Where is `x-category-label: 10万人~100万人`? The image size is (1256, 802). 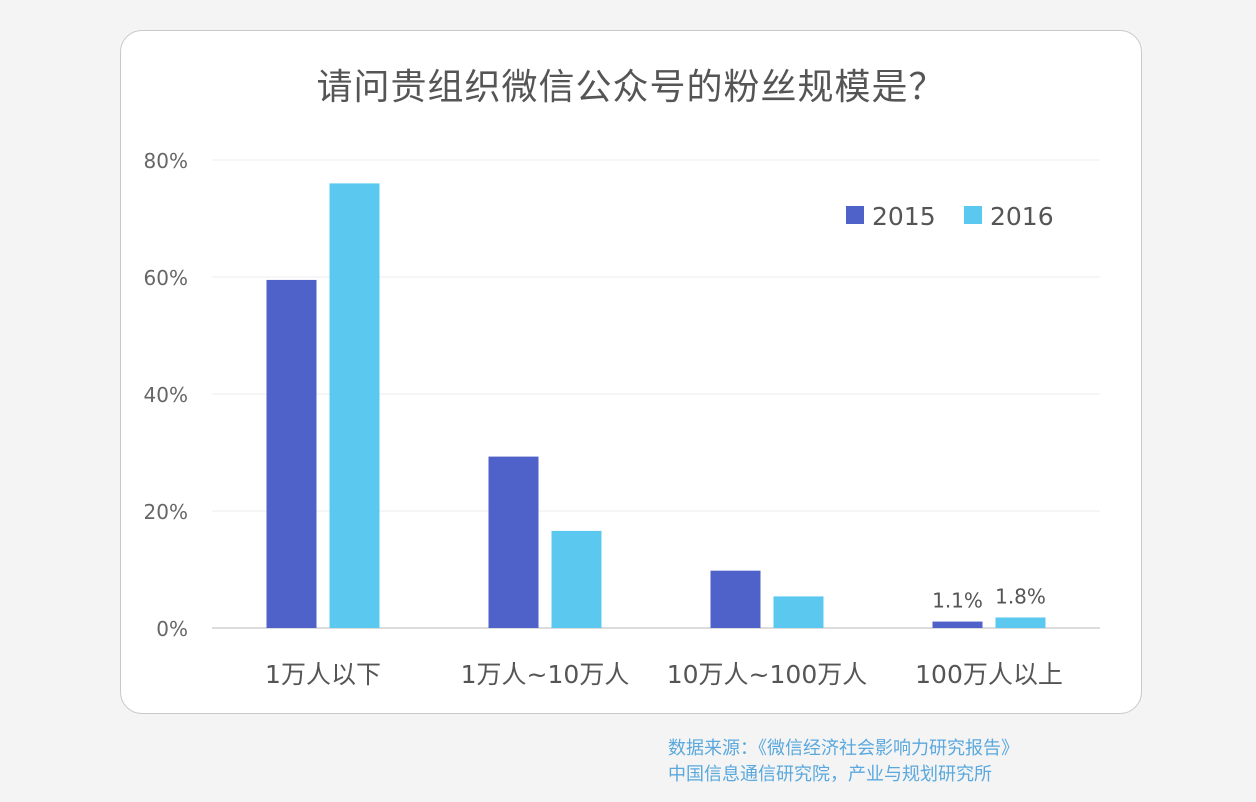 x-category-label: 10万人~100万人 is located at coordinates (767, 674).